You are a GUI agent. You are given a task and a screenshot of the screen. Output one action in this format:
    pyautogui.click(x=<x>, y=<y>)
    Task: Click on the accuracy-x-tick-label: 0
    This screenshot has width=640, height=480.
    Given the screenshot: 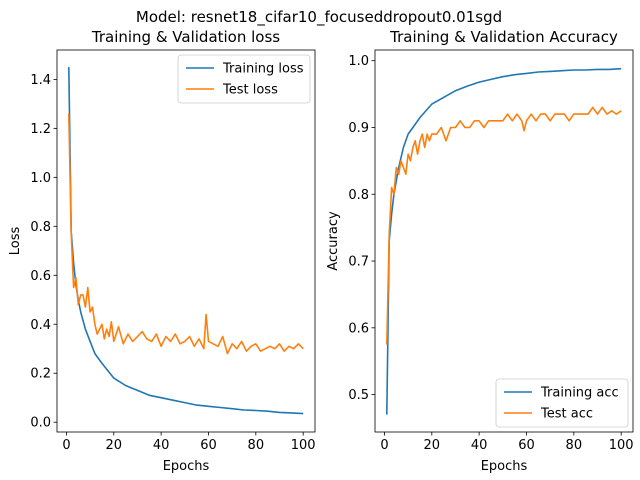 What is the action you would take?
    pyautogui.click(x=384, y=445)
    